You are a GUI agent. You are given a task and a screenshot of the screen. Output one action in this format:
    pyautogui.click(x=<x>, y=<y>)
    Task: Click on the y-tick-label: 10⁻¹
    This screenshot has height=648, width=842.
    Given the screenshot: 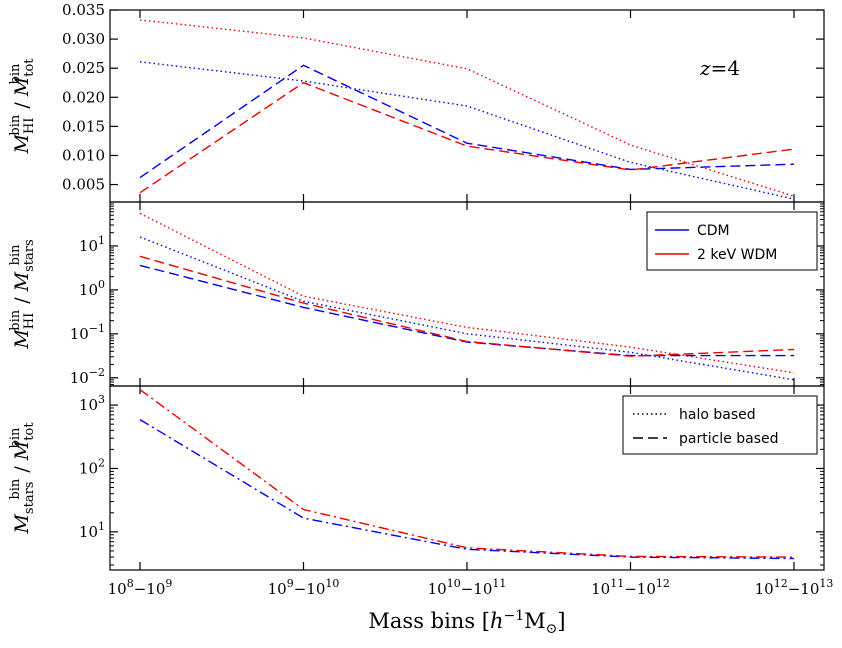 What is the action you would take?
    pyautogui.click(x=87, y=332)
    